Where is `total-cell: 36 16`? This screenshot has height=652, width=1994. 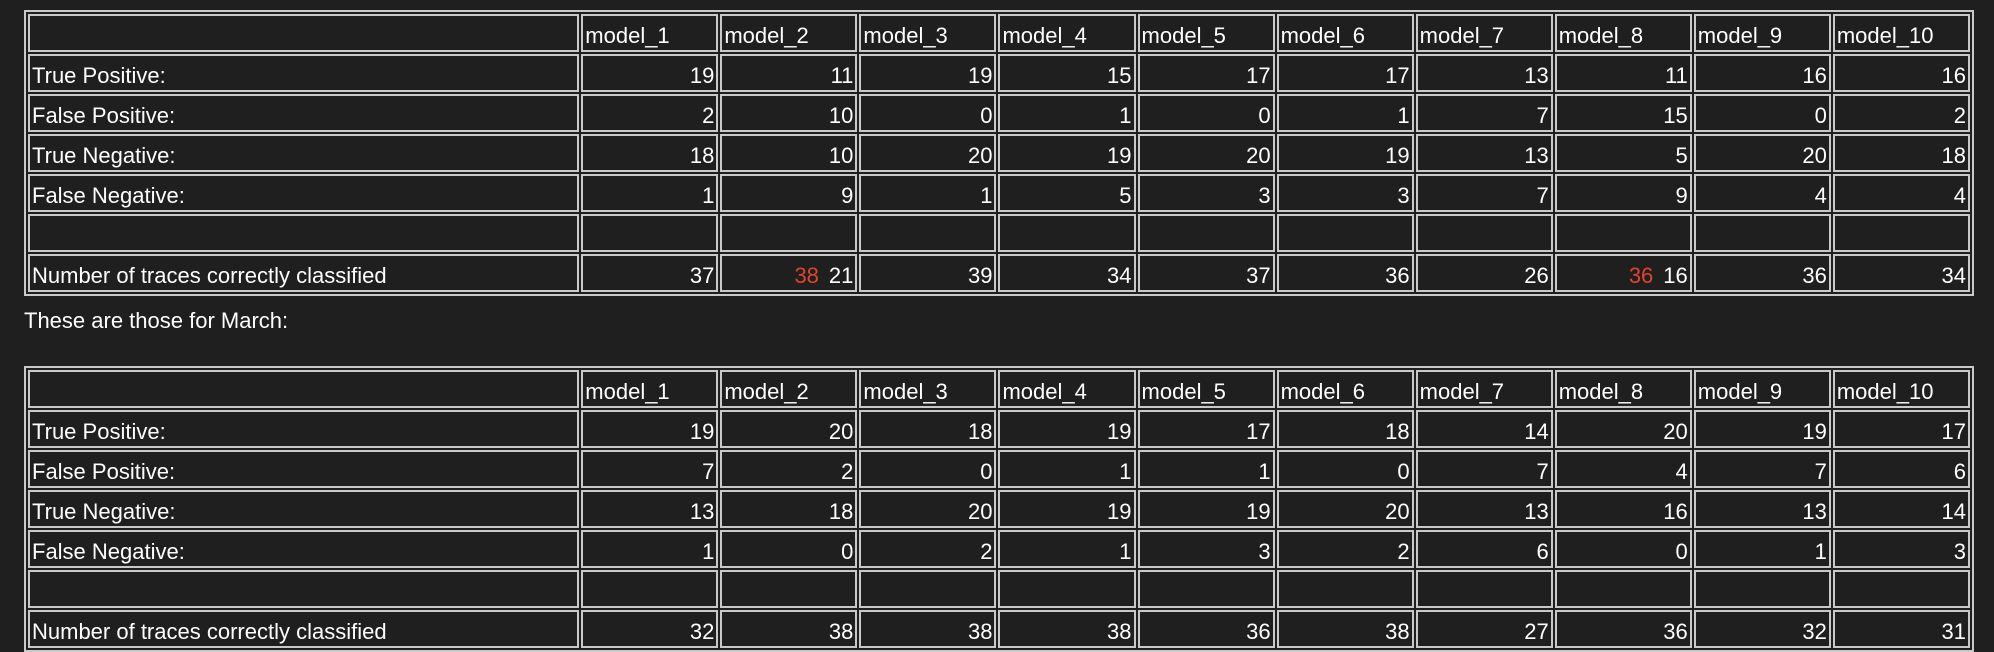 total-cell: 36 16 is located at coordinates (1623, 273).